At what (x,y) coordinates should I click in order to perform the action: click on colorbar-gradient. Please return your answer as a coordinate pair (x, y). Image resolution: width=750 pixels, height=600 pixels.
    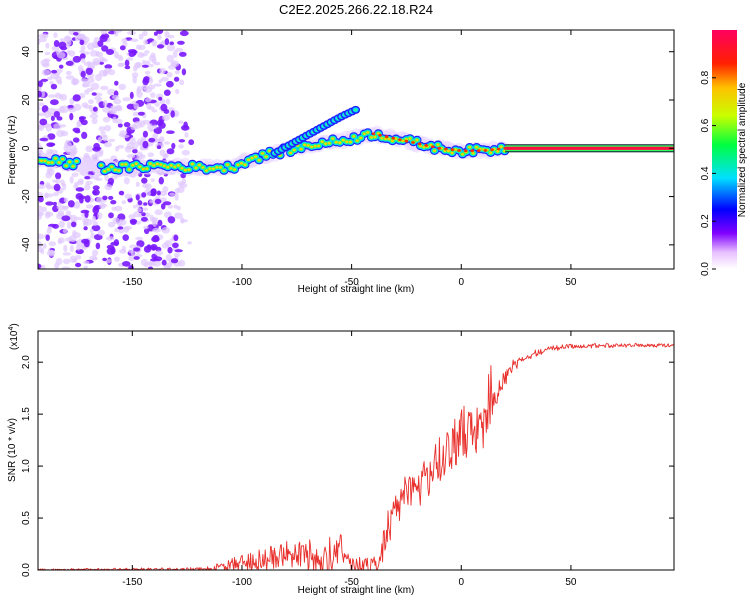
    Looking at the image, I should click on (724, 149).